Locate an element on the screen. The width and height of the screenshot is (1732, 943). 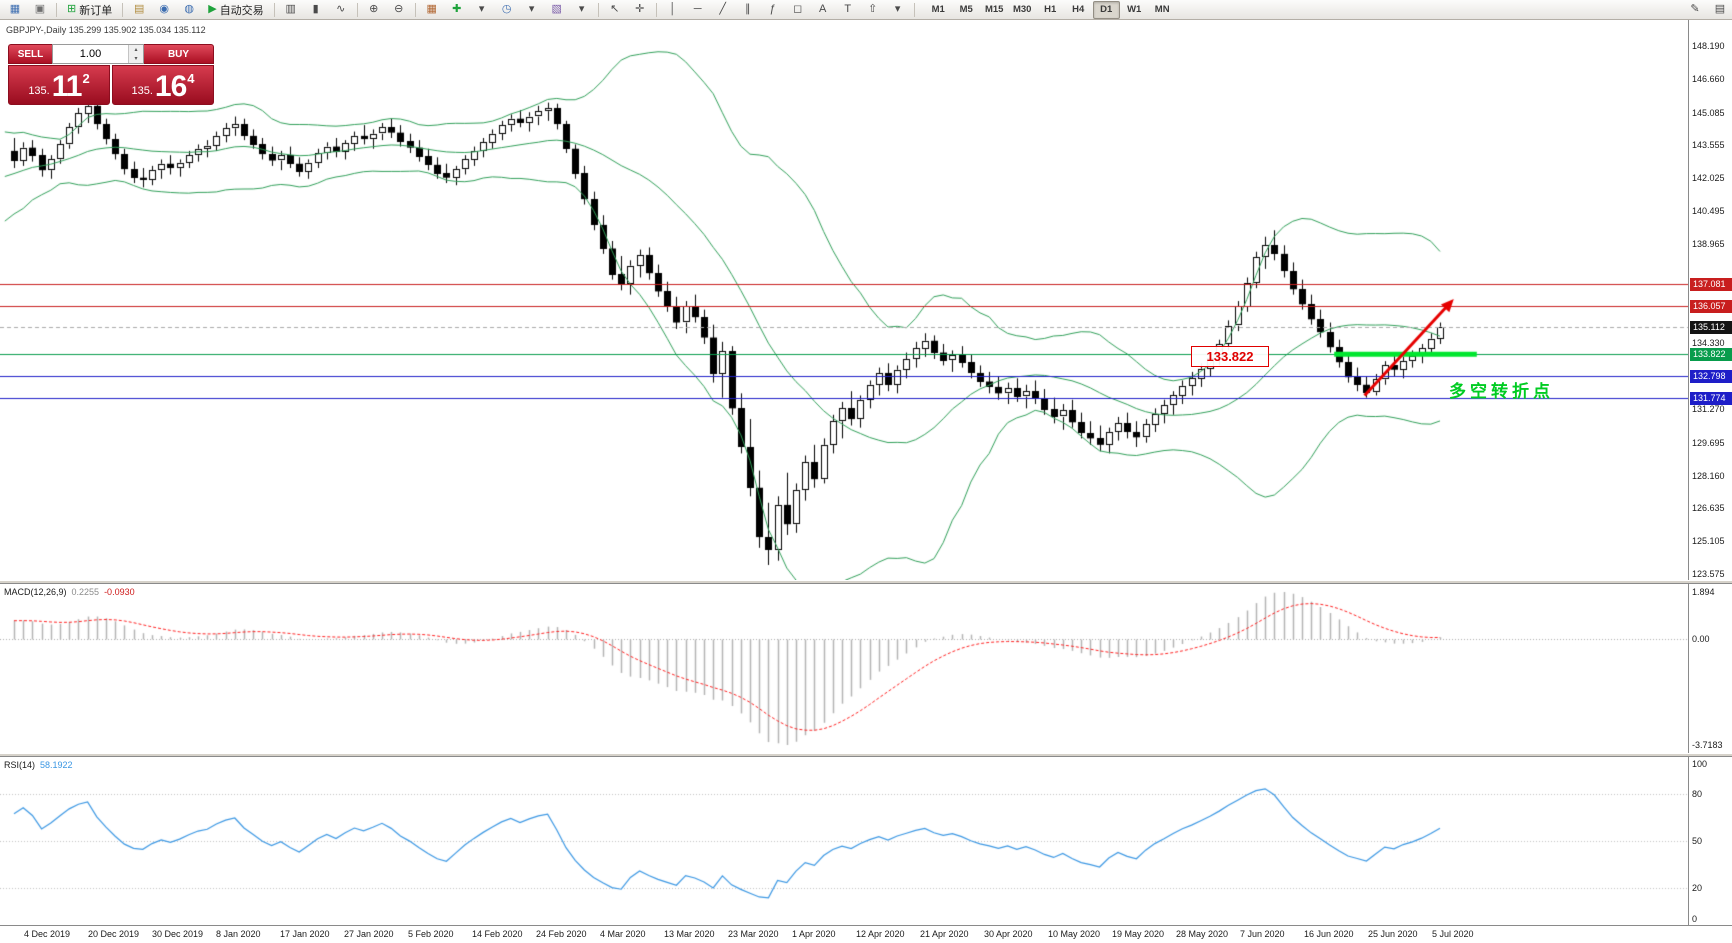
autotrading-button: ▶ 自动交易 is located at coordinates (235, 10).